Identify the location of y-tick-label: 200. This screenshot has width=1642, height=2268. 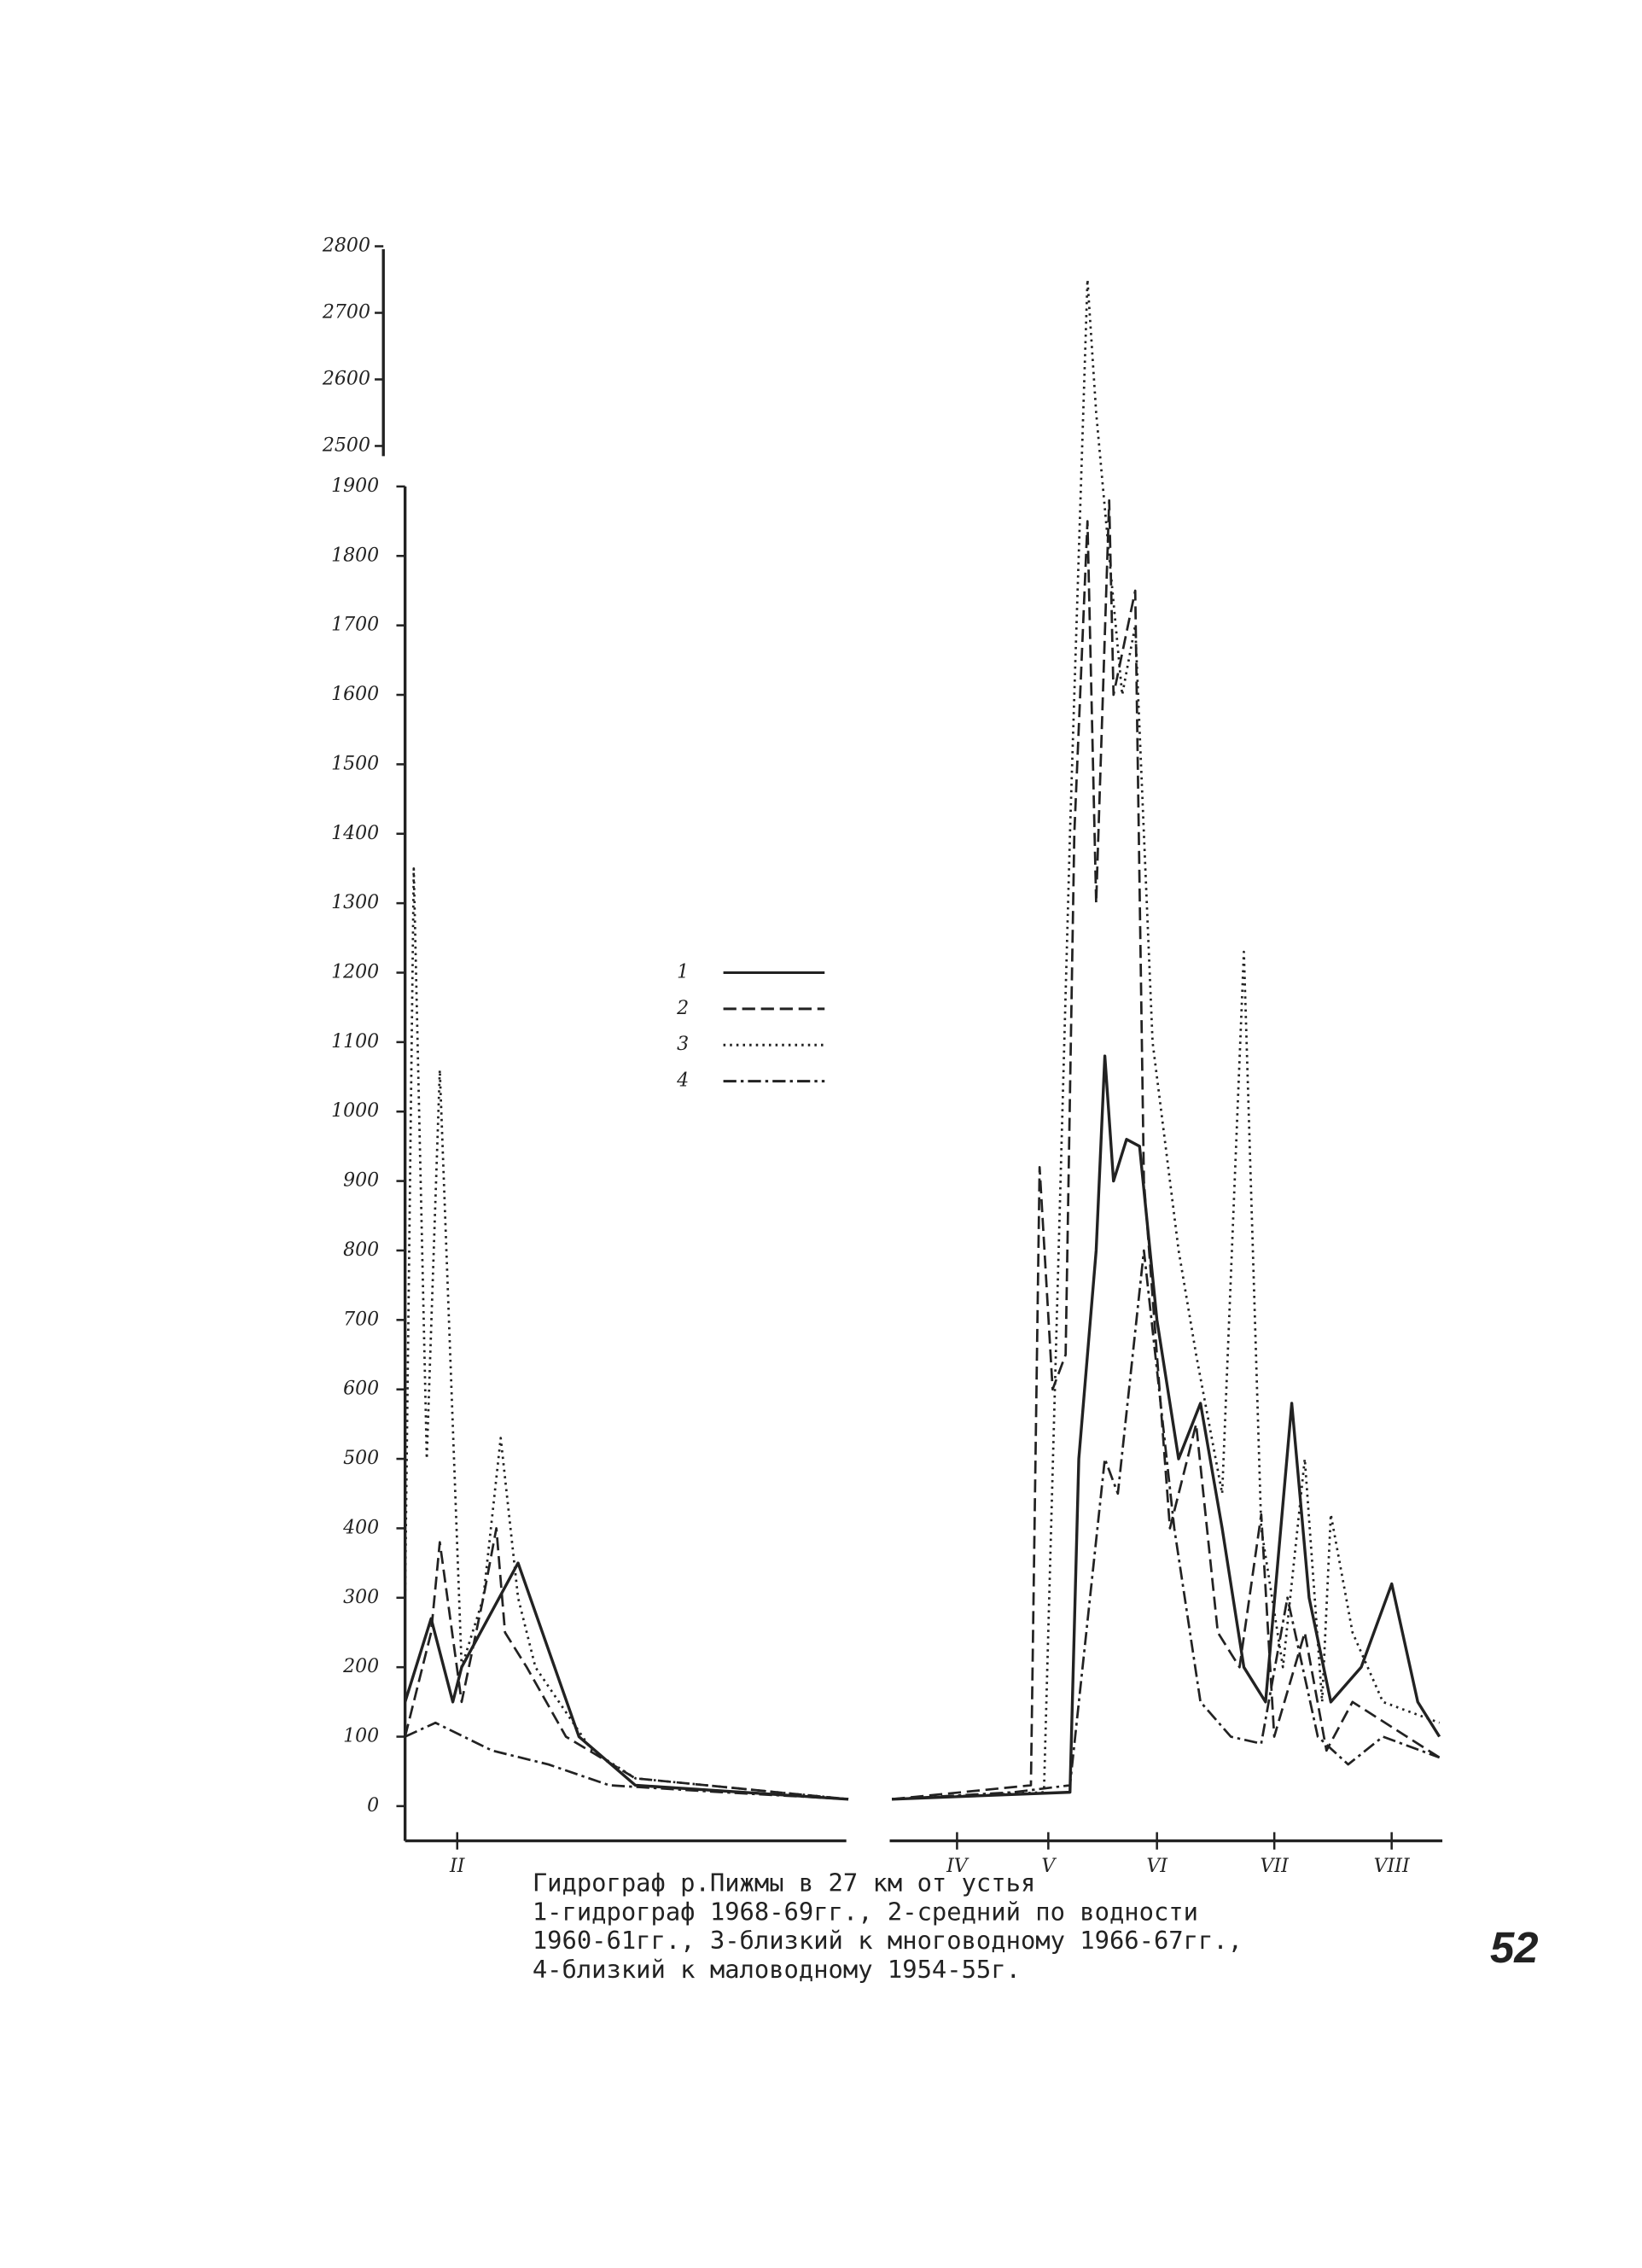
(360, 1666).